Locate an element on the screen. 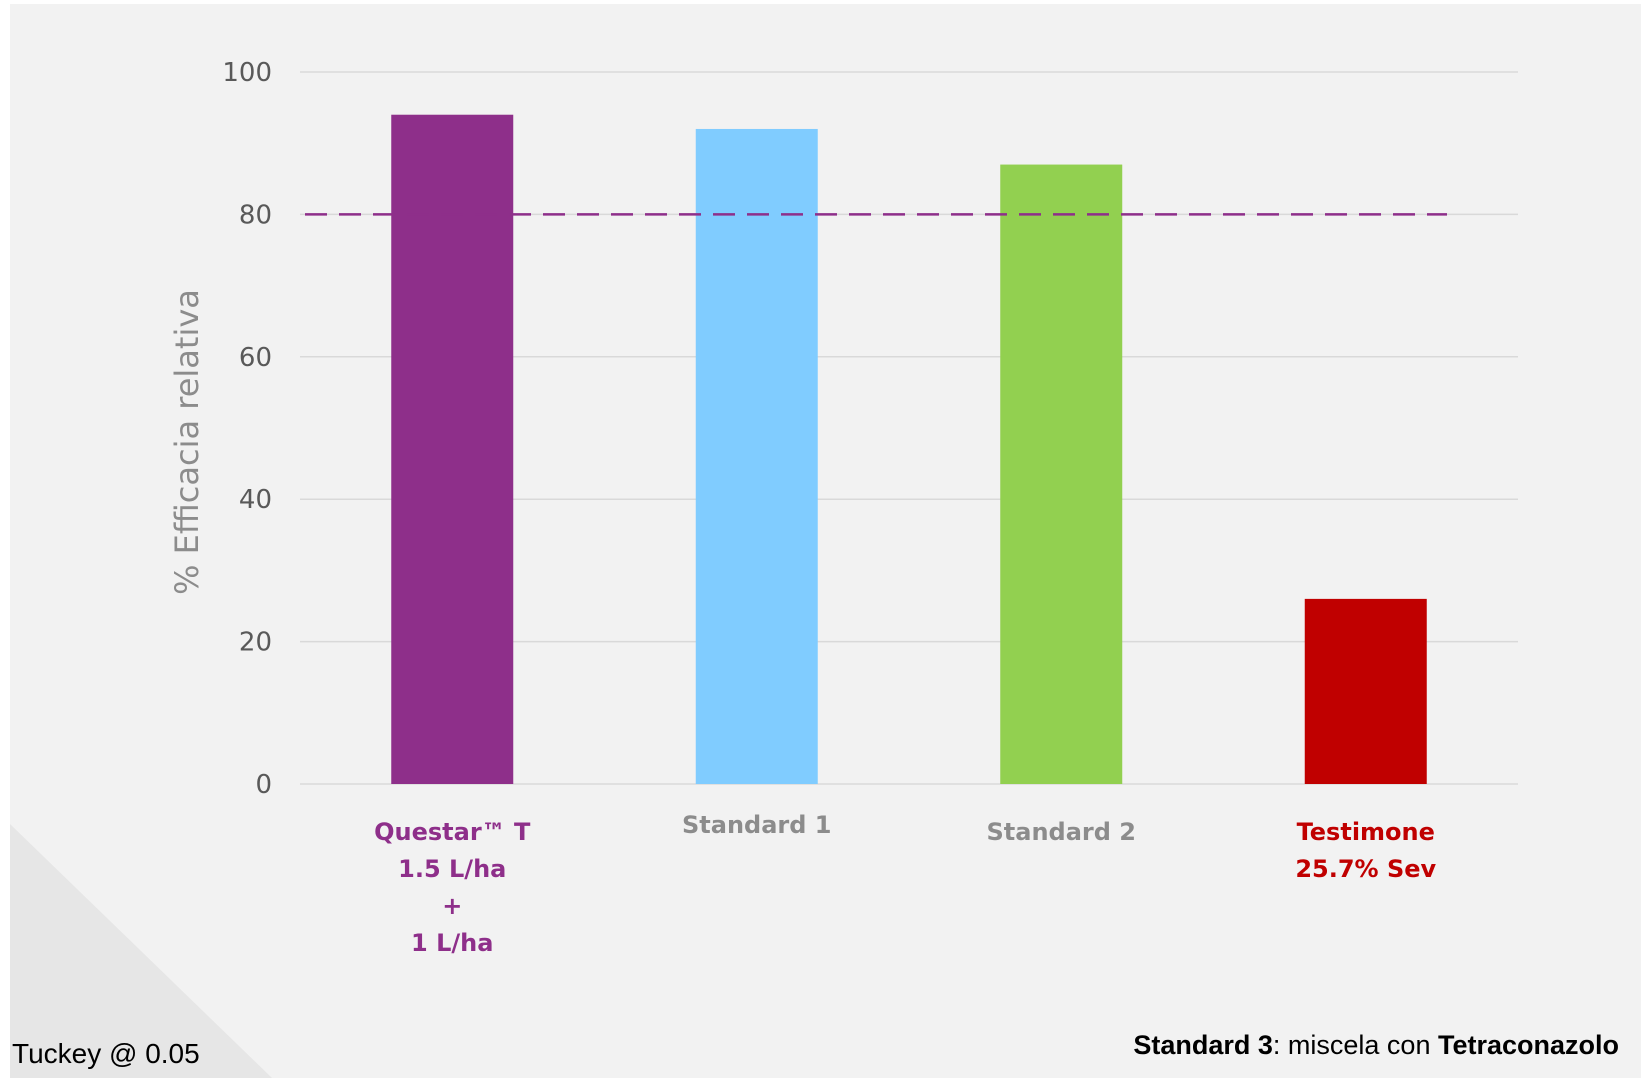  footnote-right: Standard 3: miscela con Tetraconazolo is located at coordinates (1376, 1045).